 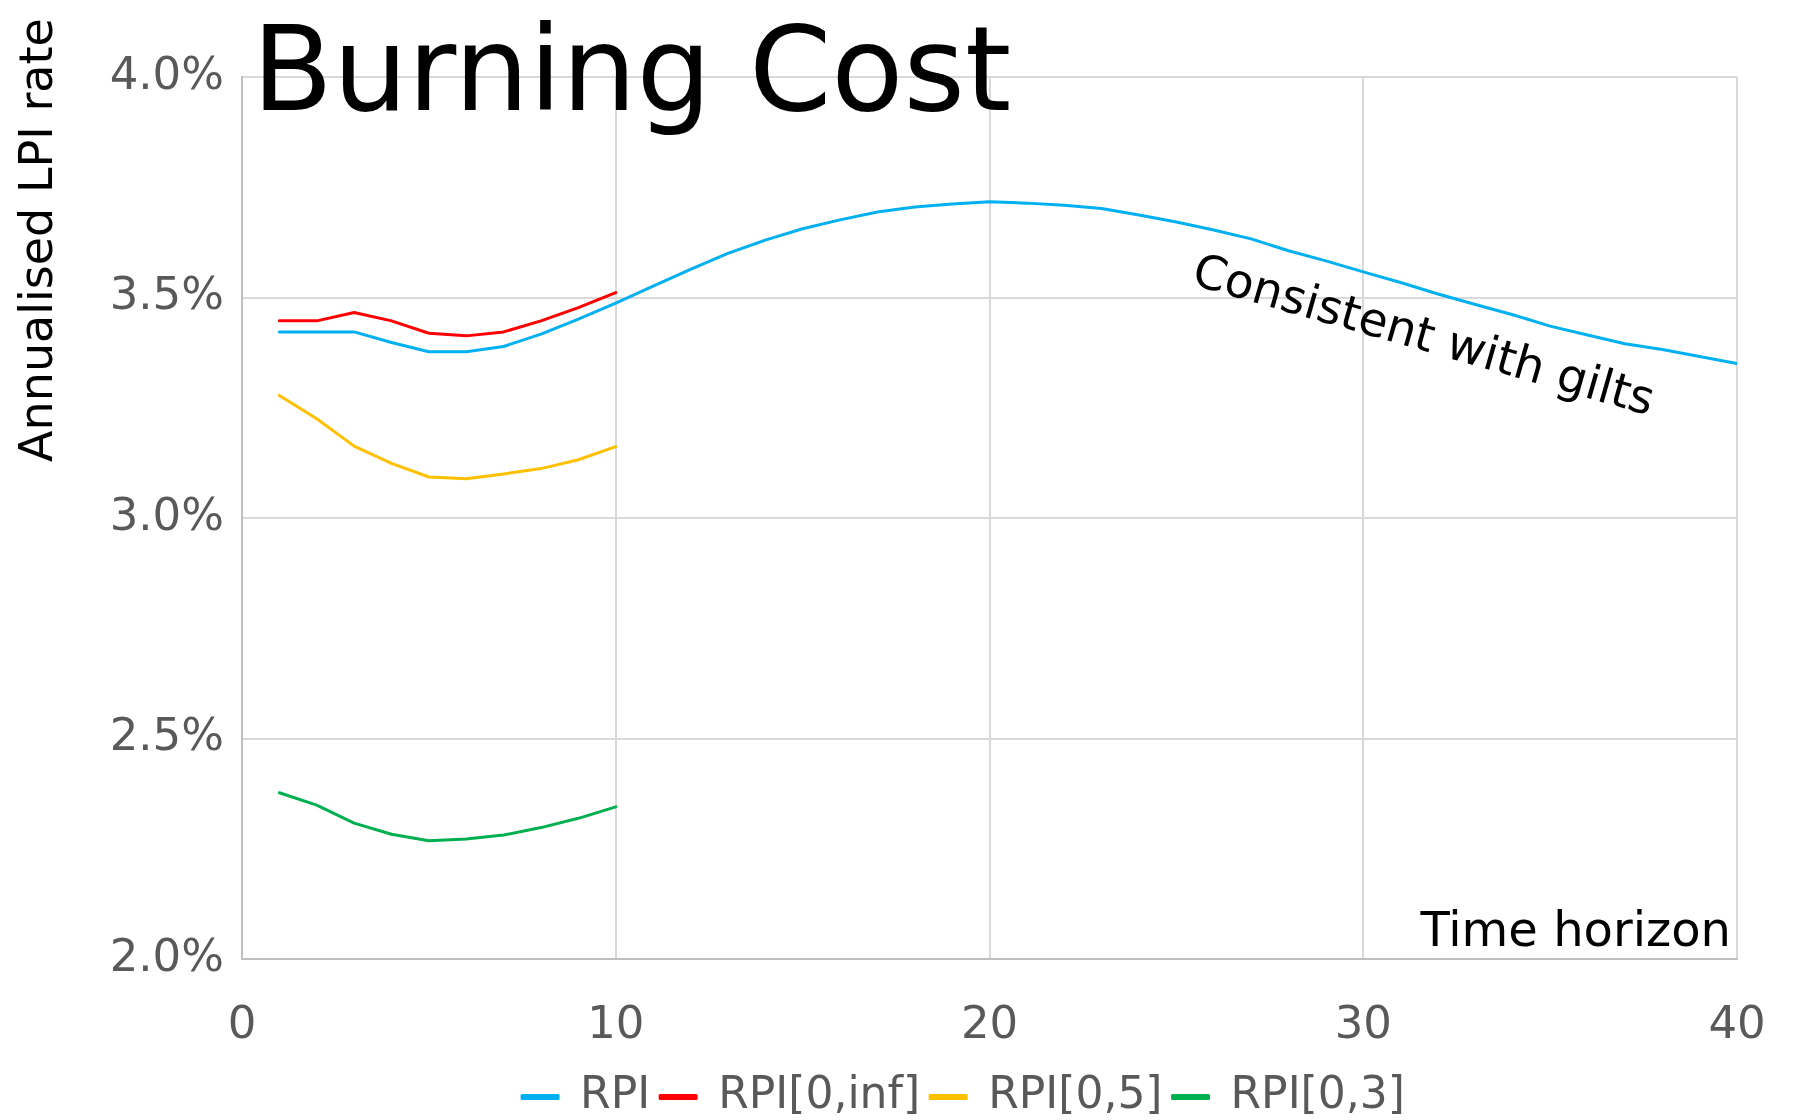 What do you see at coordinates (632, 69) in the screenshot?
I see `chart-title: Burning Cost` at bounding box center [632, 69].